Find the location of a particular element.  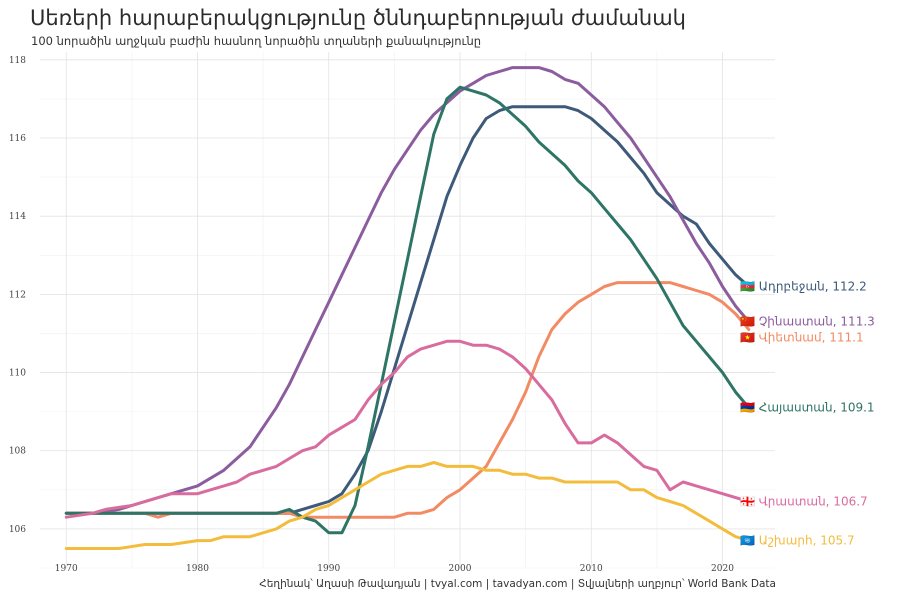

series-end-label-5: 🇬🇪 Վրաստան, 106.7 is located at coordinates (804, 502).